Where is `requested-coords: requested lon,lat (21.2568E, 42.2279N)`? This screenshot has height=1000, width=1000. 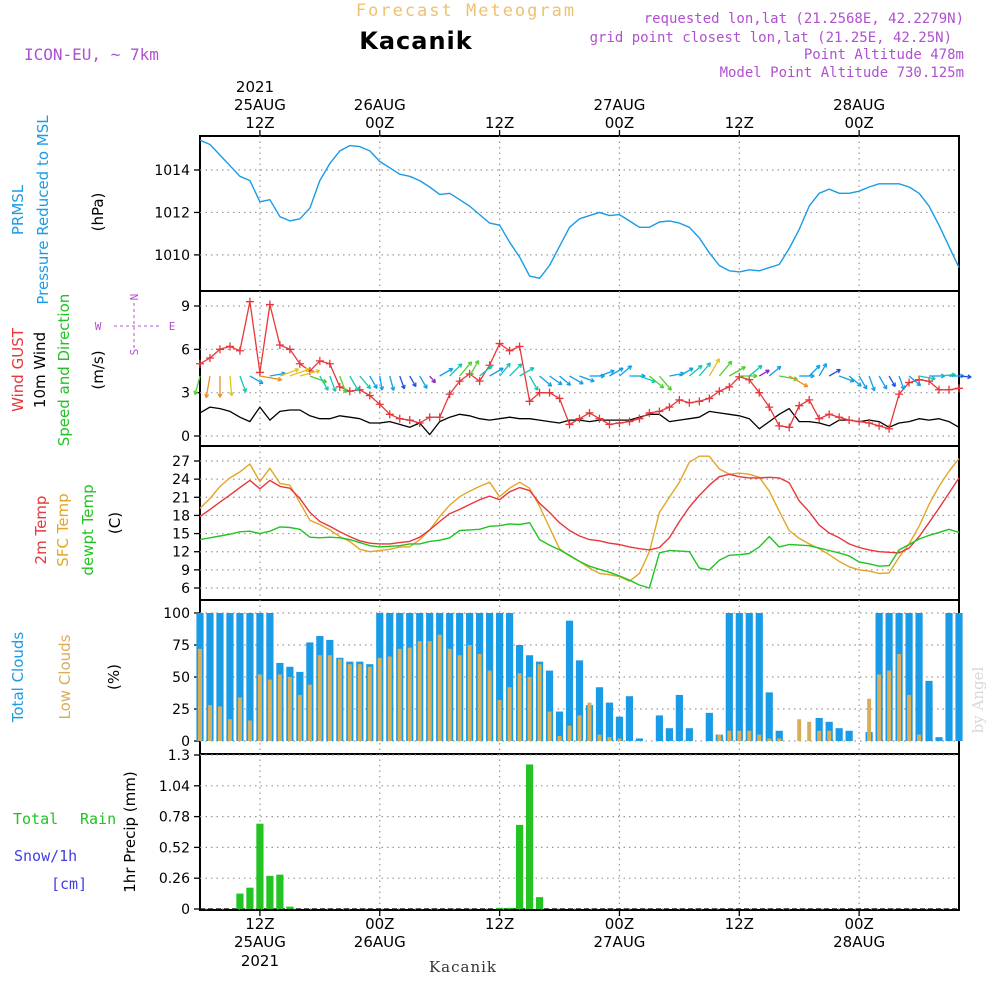 requested-coords: requested lon,lat (21.2568E, 42.2279N) is located at coordinates (804, 19).